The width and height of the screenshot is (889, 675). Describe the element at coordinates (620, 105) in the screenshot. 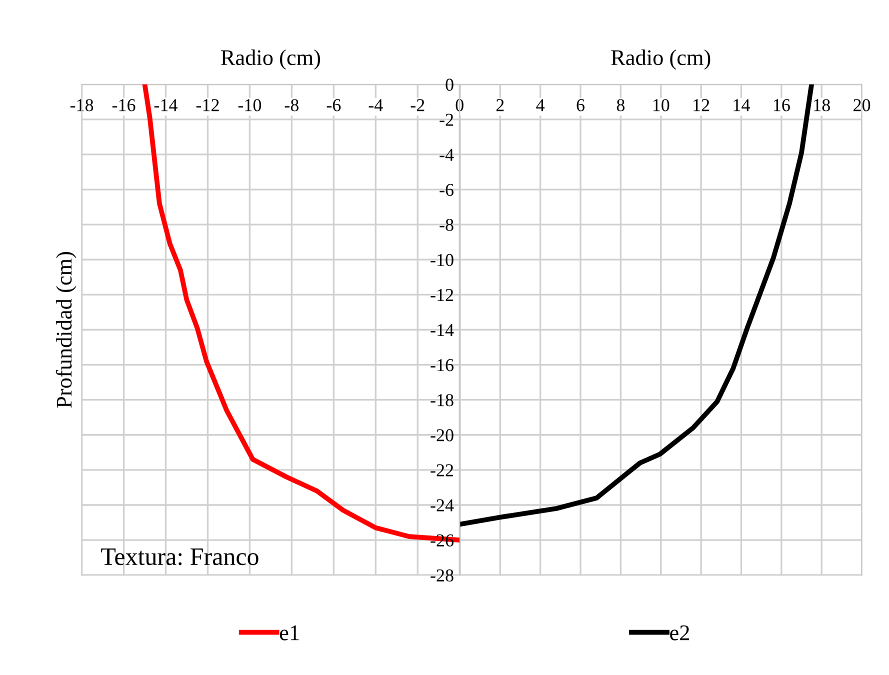

I see `x-tick-label: 8` at that location.